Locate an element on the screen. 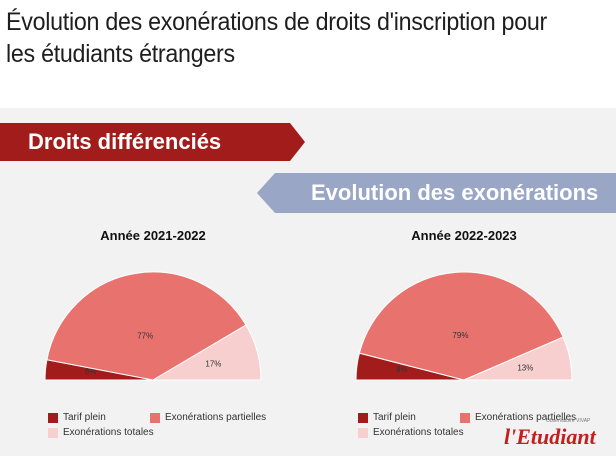 This screenshot has height=456, width=616. chart-1-title: Année 2021-2022 is located at coordinates (153, 235).